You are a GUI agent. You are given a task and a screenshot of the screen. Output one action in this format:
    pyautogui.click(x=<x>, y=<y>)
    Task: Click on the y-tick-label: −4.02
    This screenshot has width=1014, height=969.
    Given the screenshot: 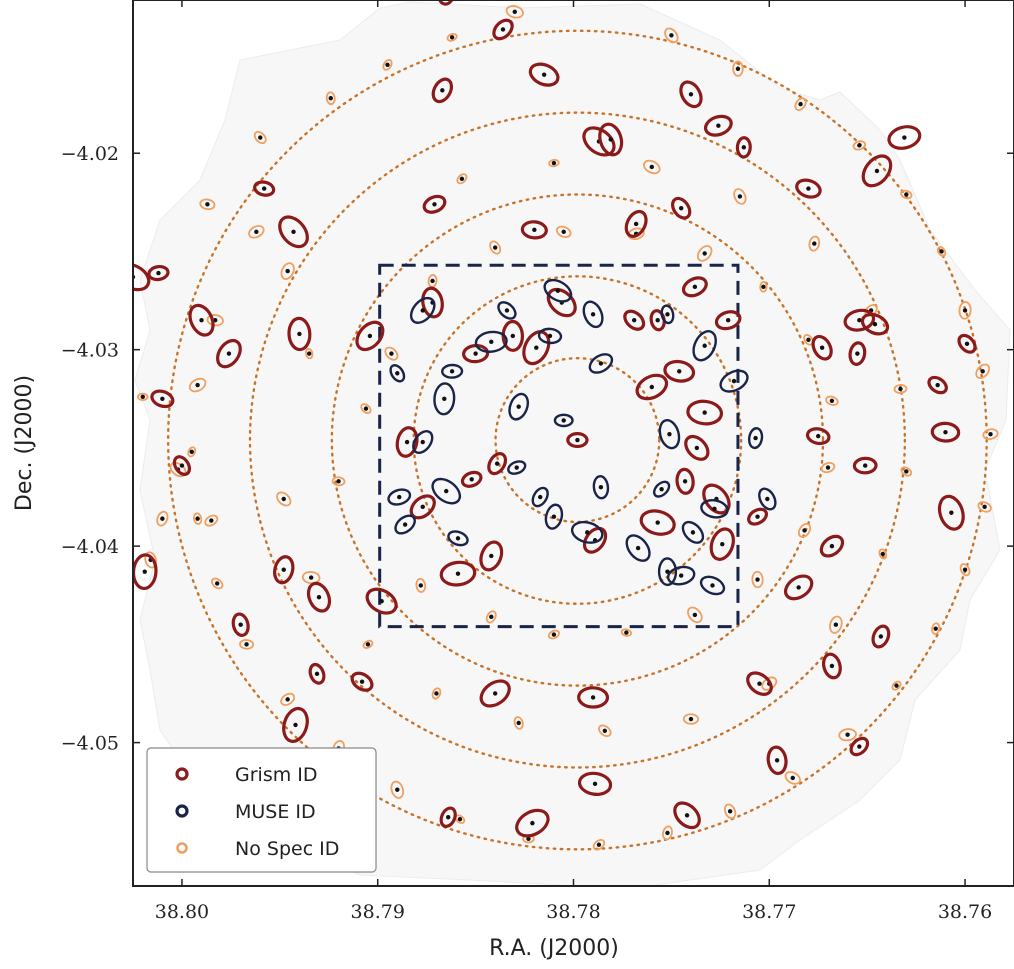 What is the action you would take?
    pyautogui.click(x=90, y=154)
    